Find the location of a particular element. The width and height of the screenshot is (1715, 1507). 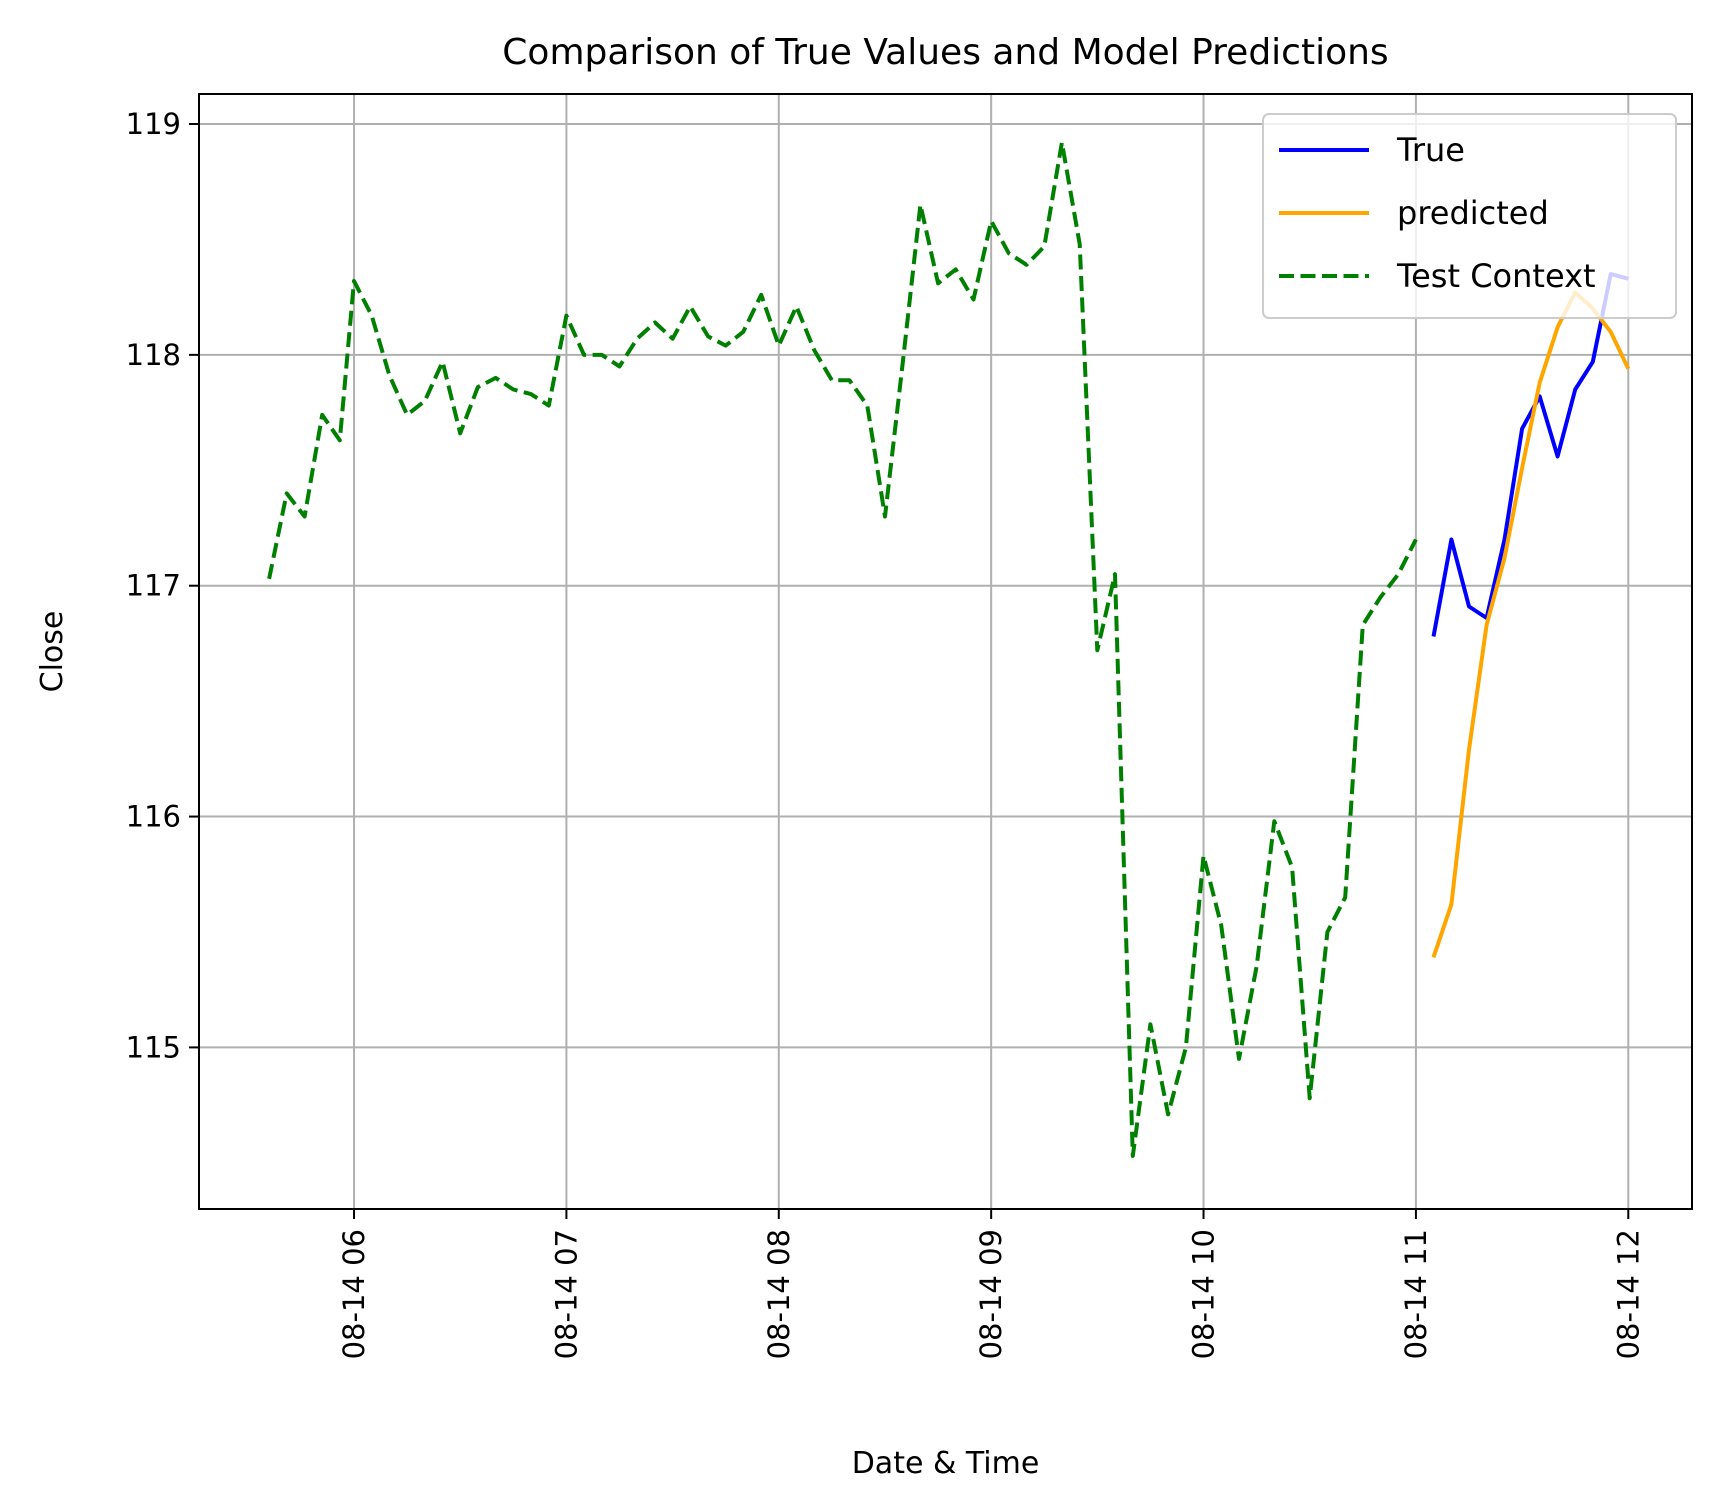

x-tick-label: 08-14 10 is located at coordinates (1204, 1294).